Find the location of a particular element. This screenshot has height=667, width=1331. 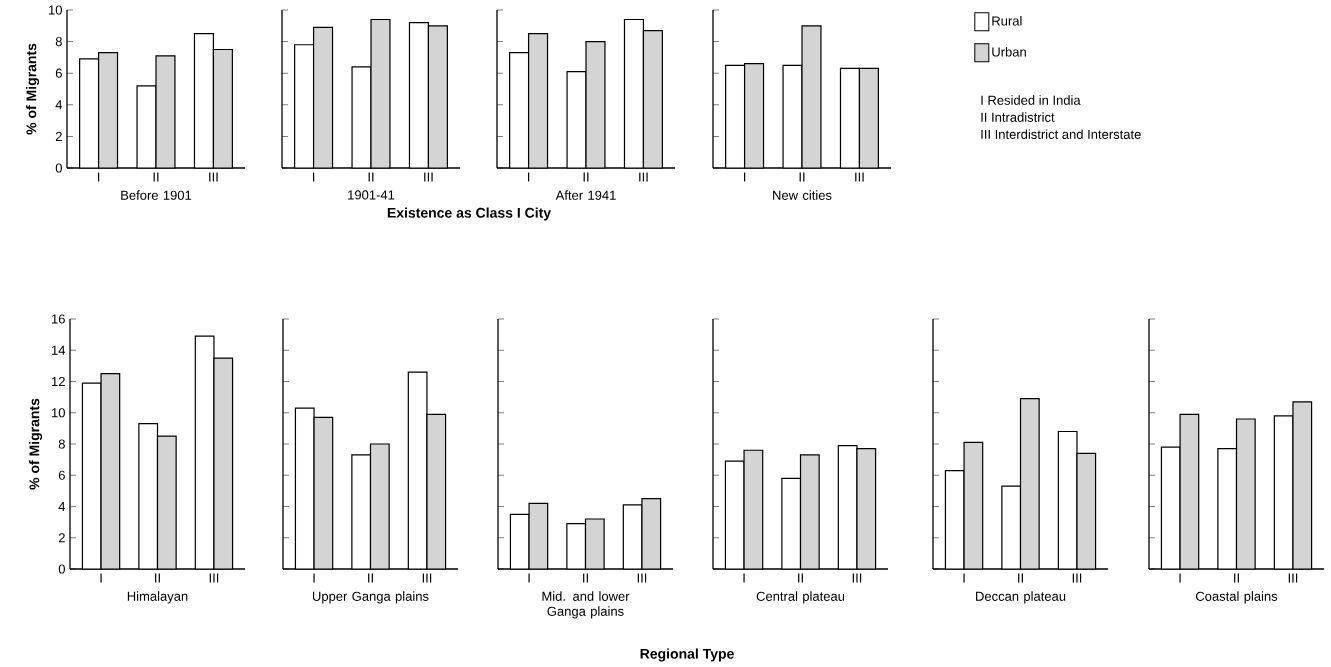

x-axis-title: Himalayan is located at coordinates (157, 597).